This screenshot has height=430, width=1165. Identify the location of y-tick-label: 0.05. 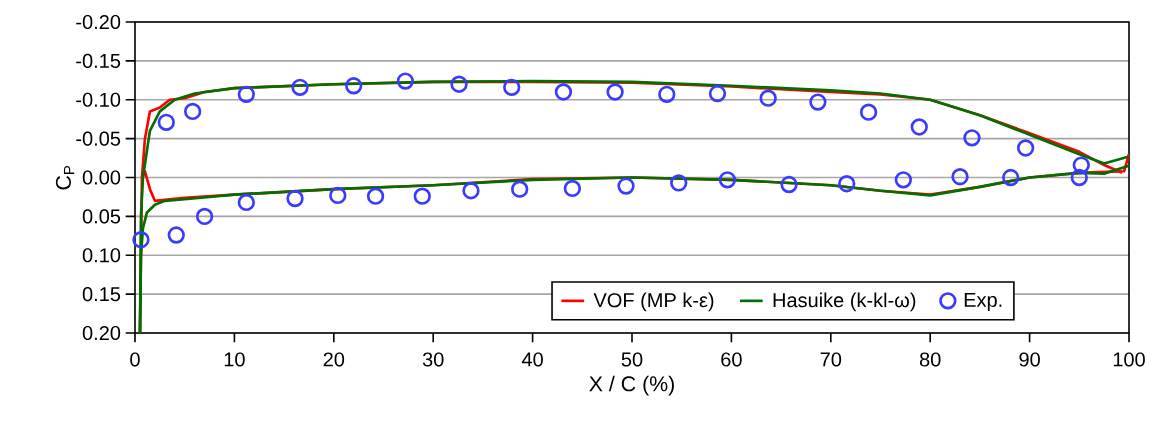
(101, 216).